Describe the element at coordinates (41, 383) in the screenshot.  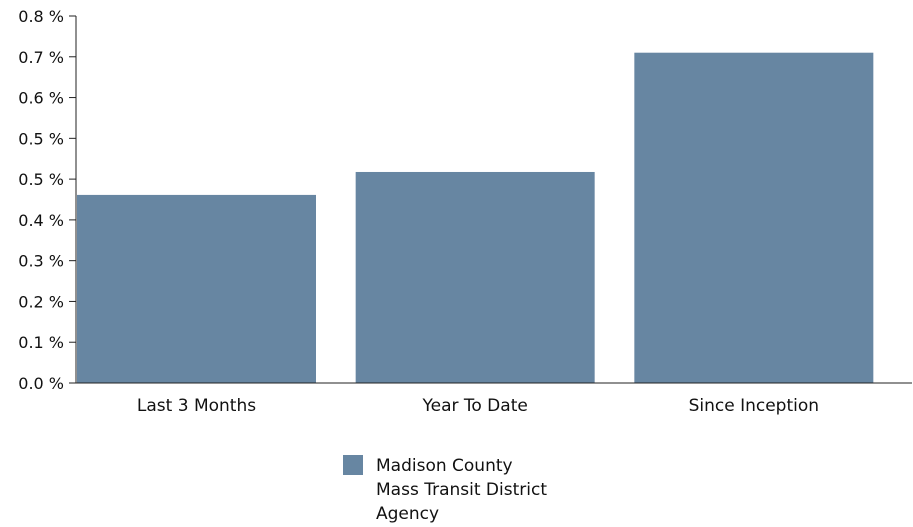
I see `y-tick-label: 0.0 %` at that location.